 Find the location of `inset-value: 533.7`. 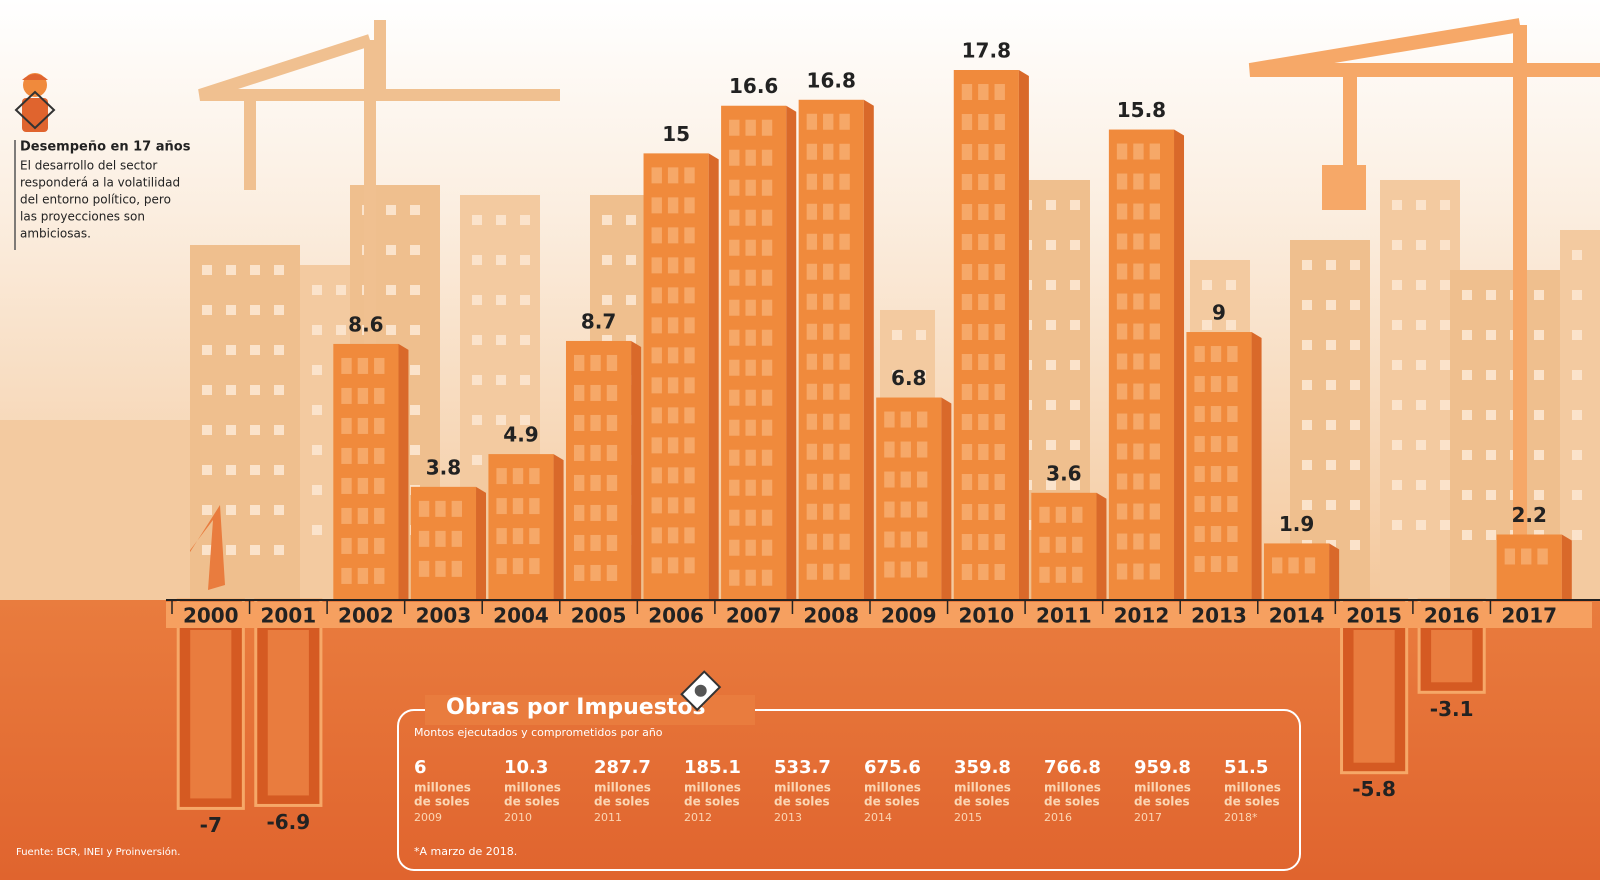

inset-value: 533.7 is located at coordinates (802, 767).